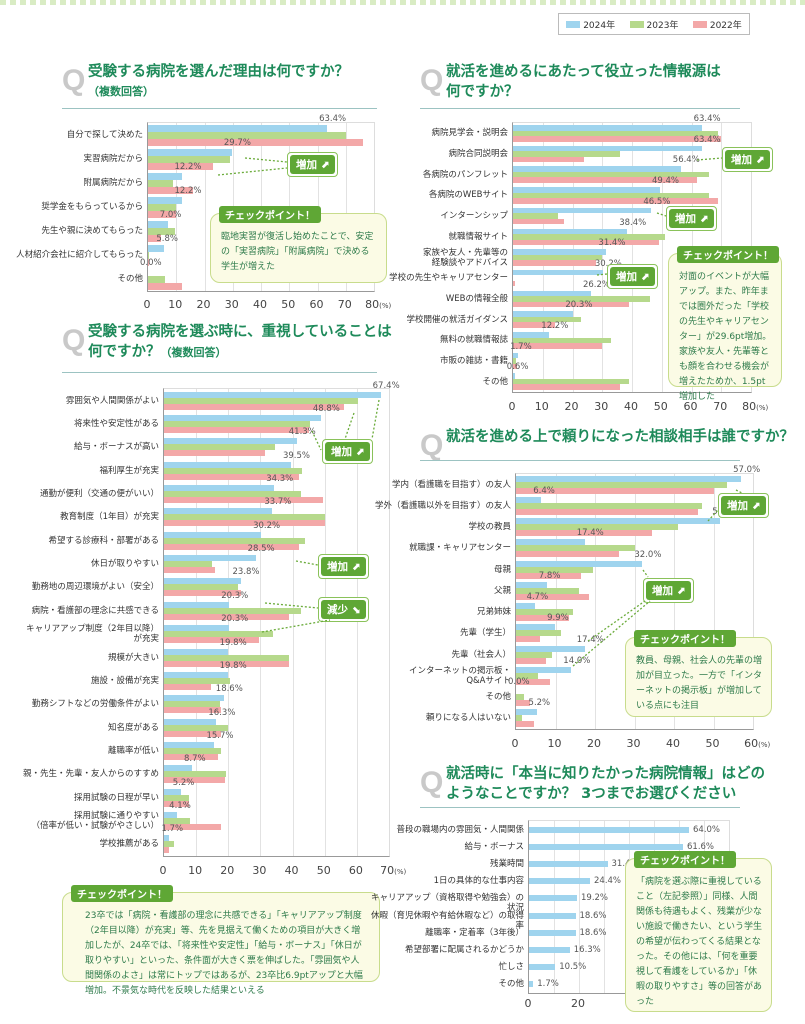  I want to click on value-label: 17.4%, so click(590, 533).